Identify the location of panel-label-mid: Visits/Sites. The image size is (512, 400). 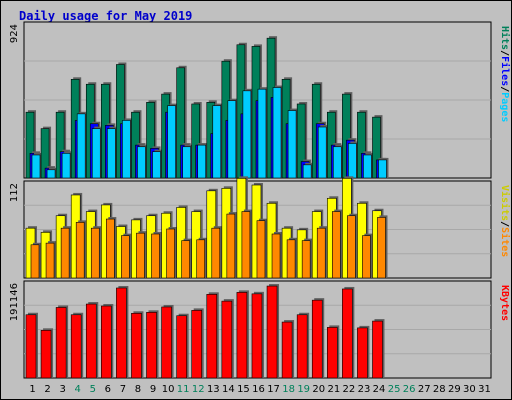
(505, 221).